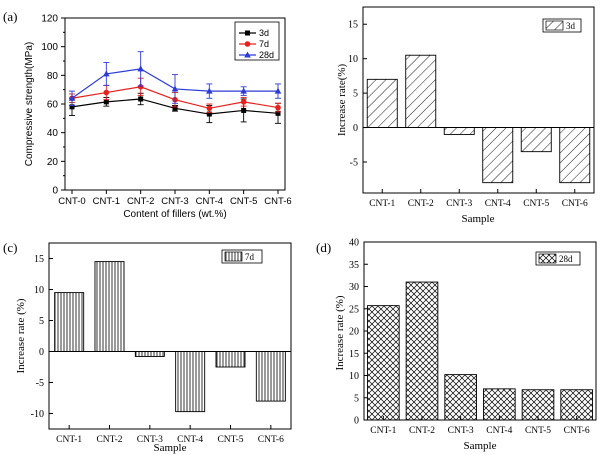 Image resolution: width=614 pixels, height=455 pixels. I want to click on legend-7d-marker, so click(247, 44).